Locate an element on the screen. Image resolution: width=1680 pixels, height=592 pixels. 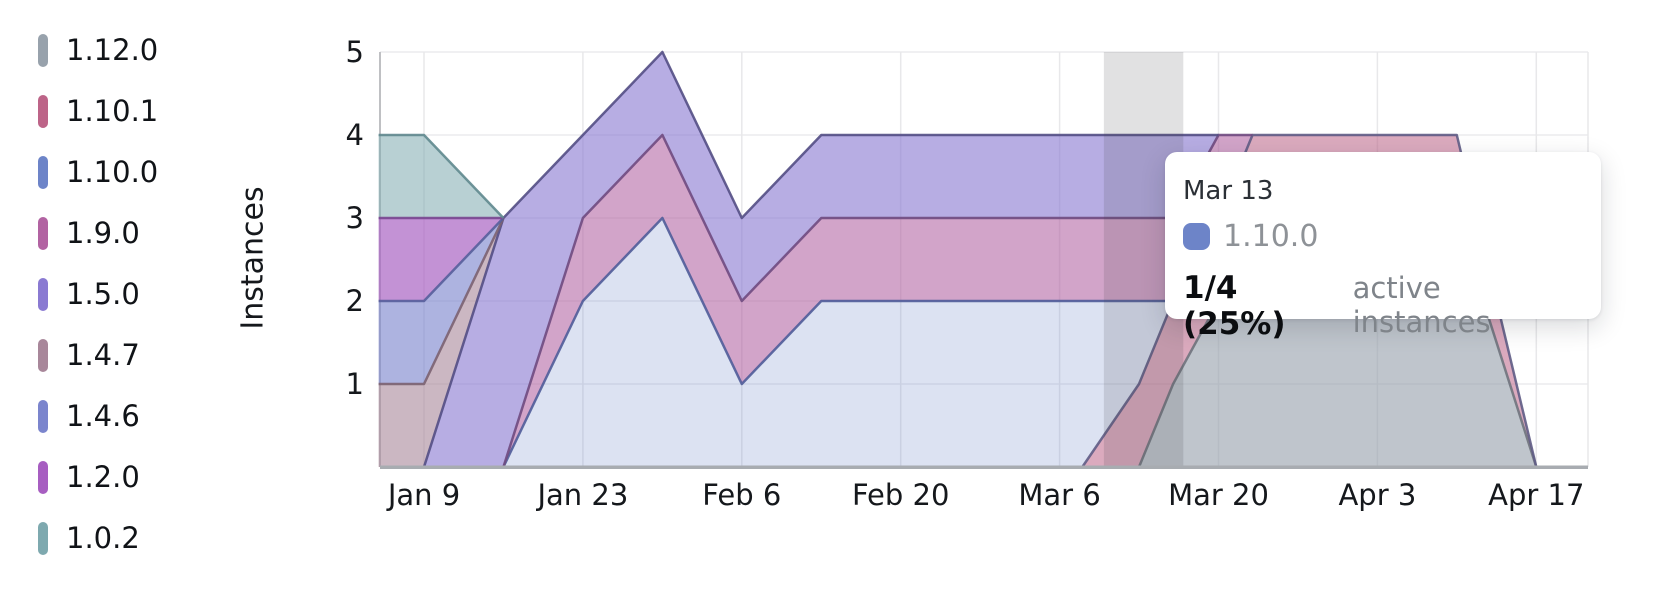
x-axis-line is located at coordinates (984, 467).